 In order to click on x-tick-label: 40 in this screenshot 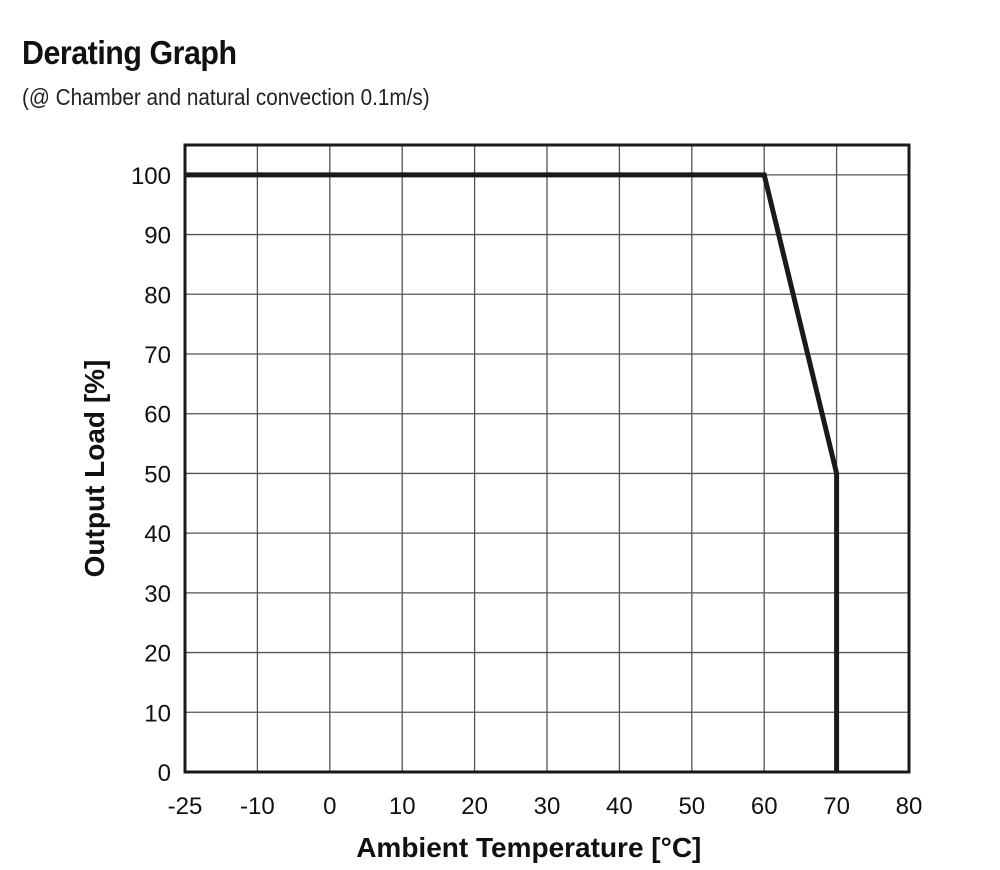, I will do `click(619, 806)`.